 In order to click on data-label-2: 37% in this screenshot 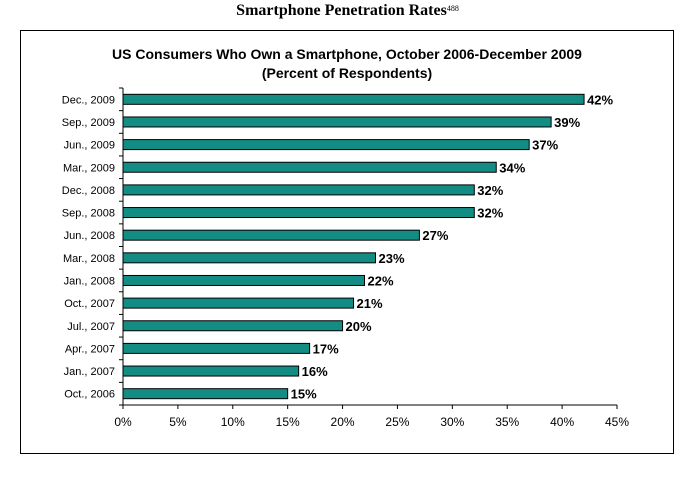, I will do `click(545, 145)`.